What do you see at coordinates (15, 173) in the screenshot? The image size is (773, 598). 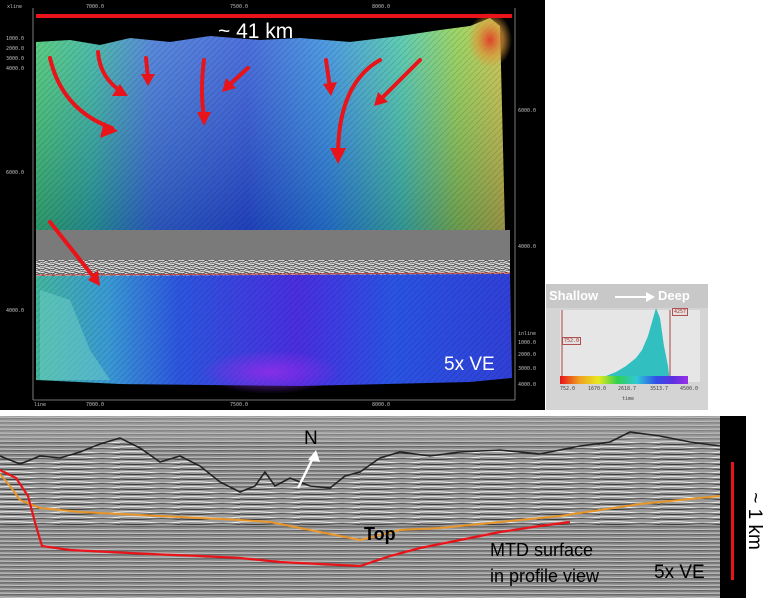 I see `axis-left-tick: 6000.0` at bounding box center [15, 173].